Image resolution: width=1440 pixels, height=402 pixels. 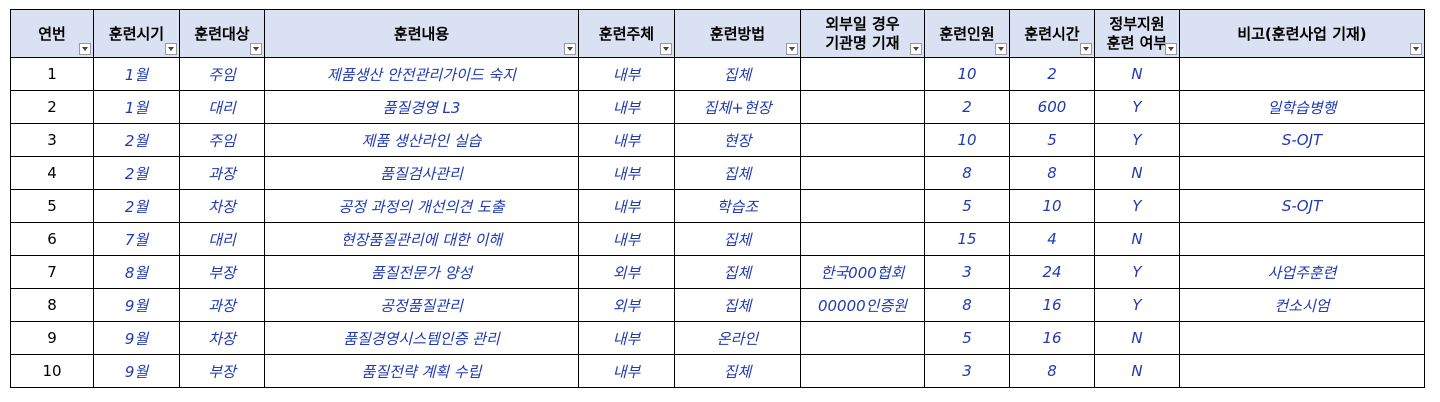 What do you see at coordinates (52, 140) in the screenshot?
I see `cell-no: 3` at bounding box center [52, 140].